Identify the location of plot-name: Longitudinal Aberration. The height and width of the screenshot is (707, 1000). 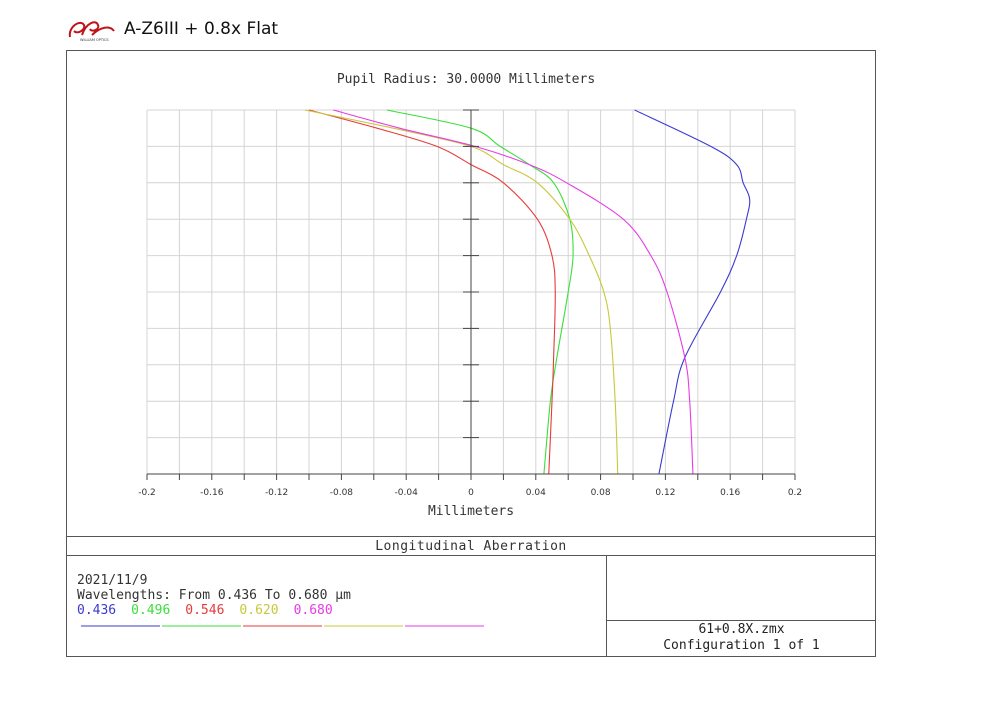
(471, 546).